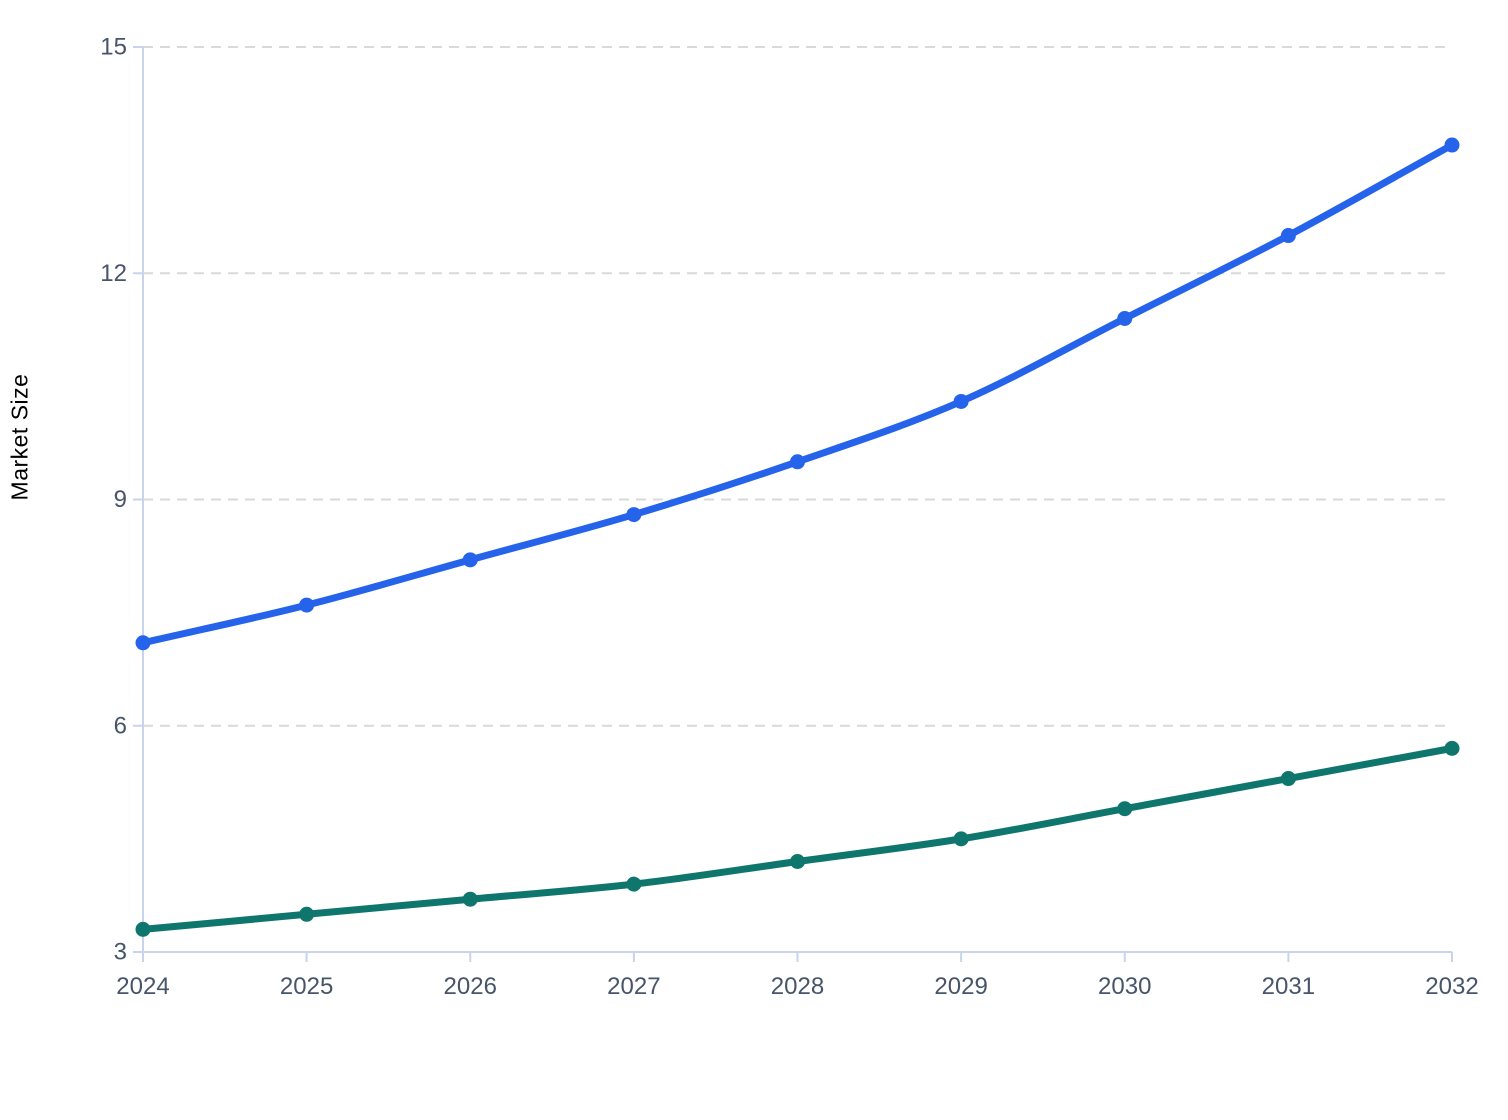 This screenshot has height=1120, width=1508. What do you see at coordinates (113, 47) in the screenshot?
I see `y-tick-label: 15` at bounding box center [113, 47].